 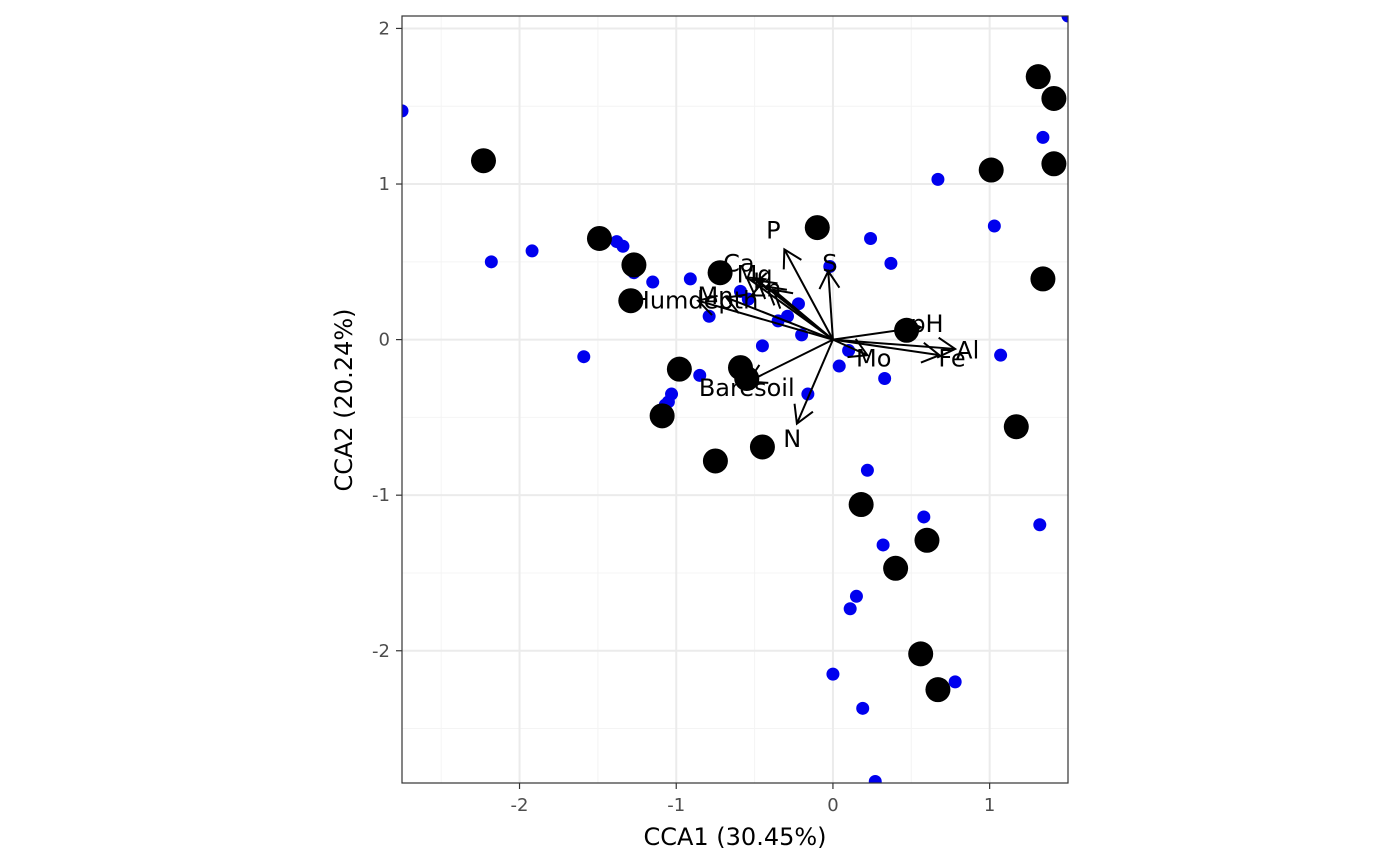 I want to click on vector-label: Zn, so click(x=766, y=288).